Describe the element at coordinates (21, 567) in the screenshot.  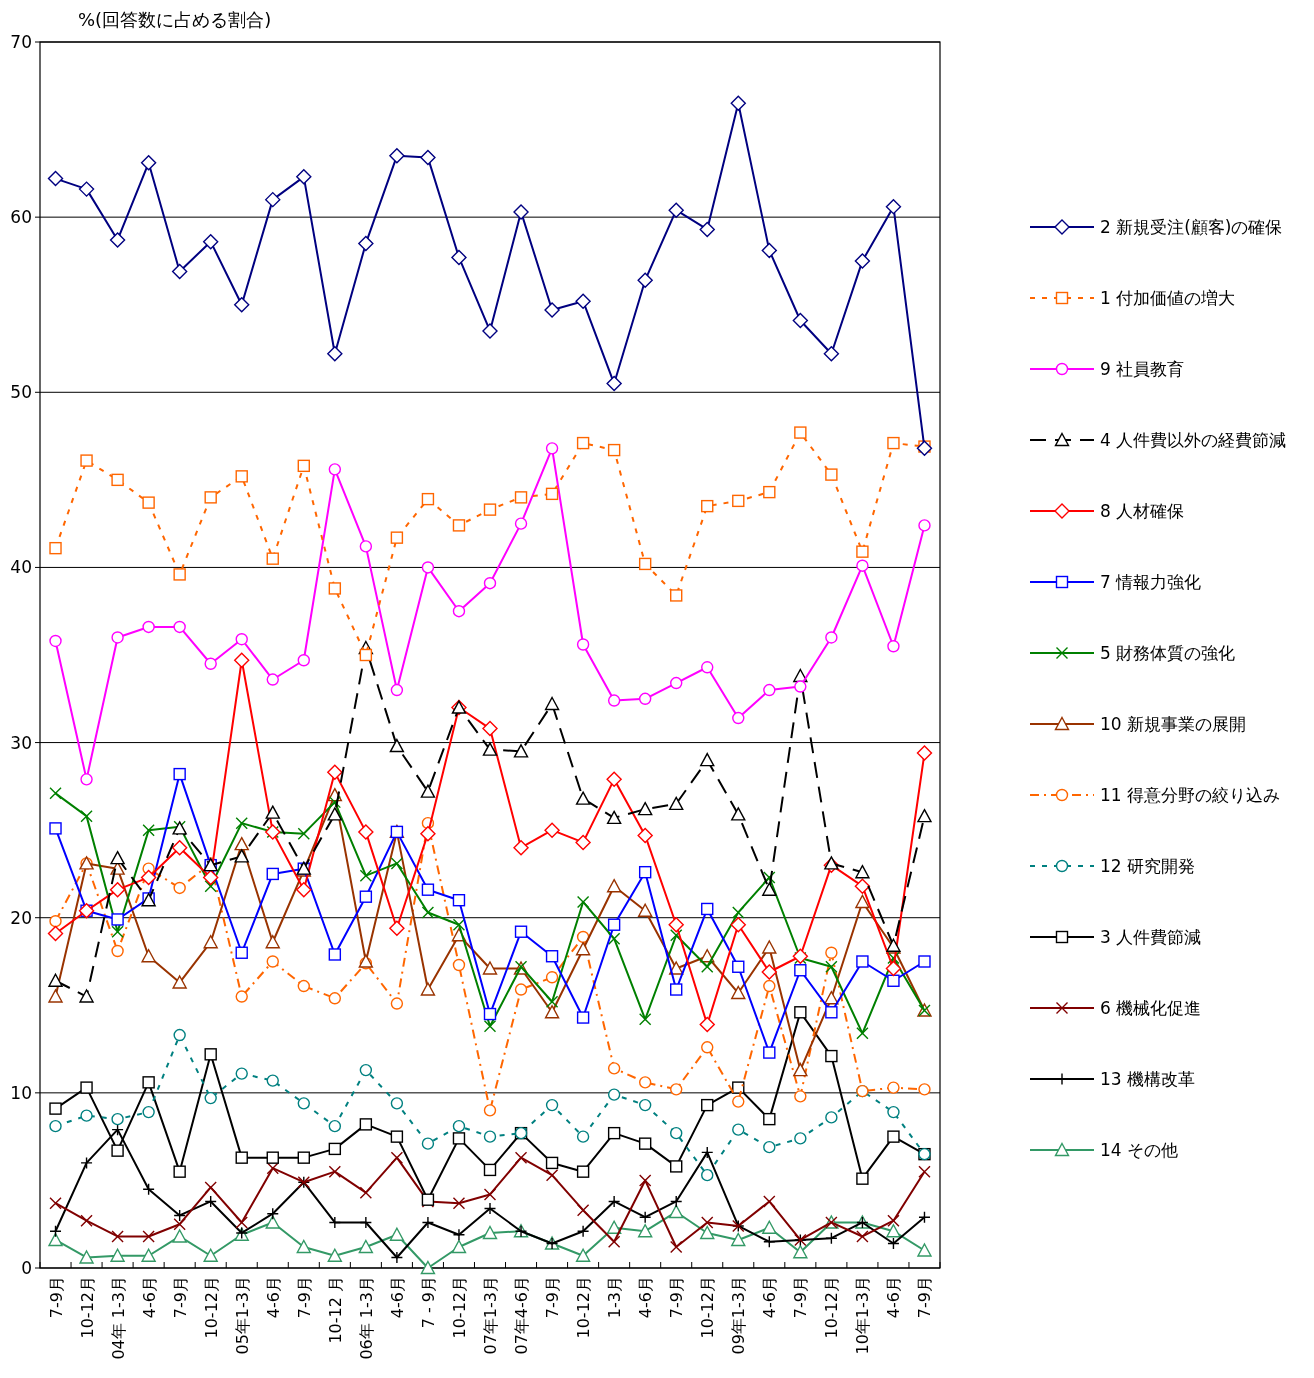
I see `y-tick-label: 40` at that location.